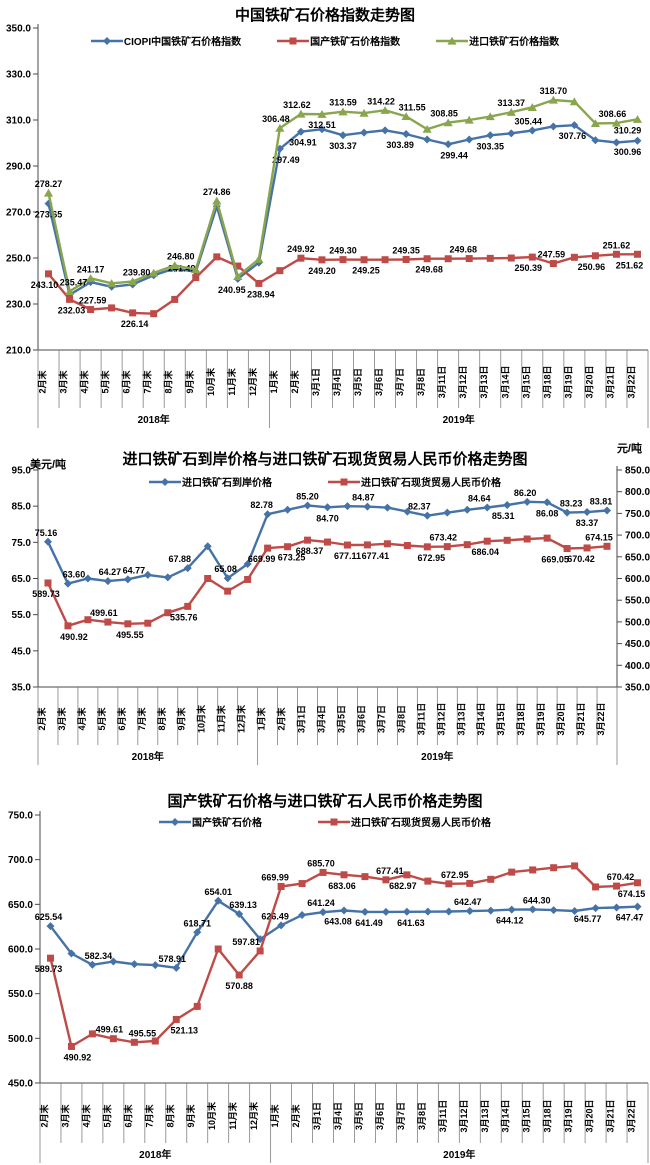  Describe the element at coordinates (554, 91) in the screenshot. I see `data-label: 318.70` at that location.